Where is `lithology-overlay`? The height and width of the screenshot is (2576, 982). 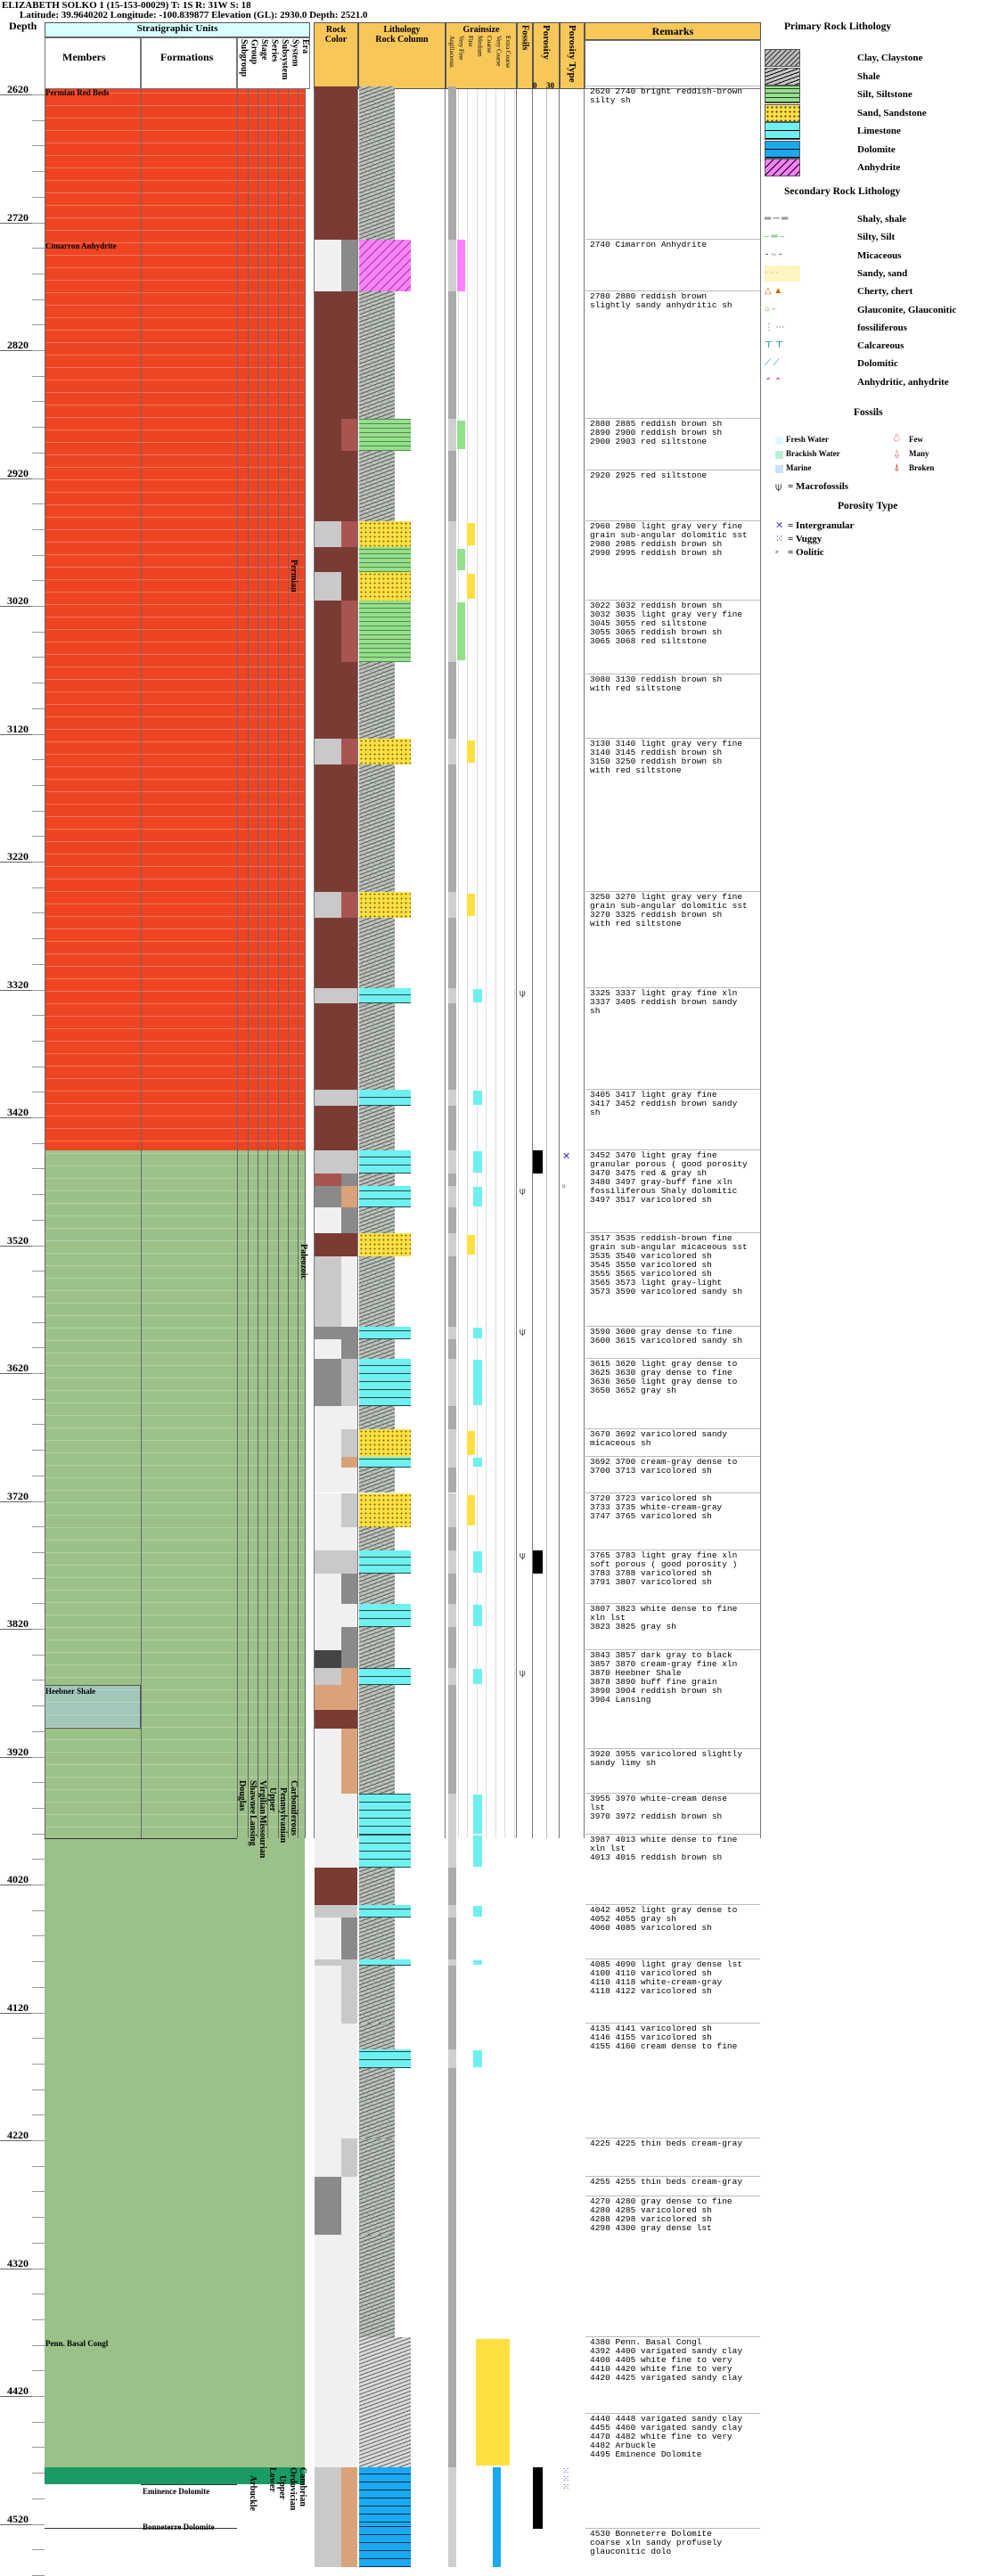
lithology-overlay is located at coordinates (377, 2285).